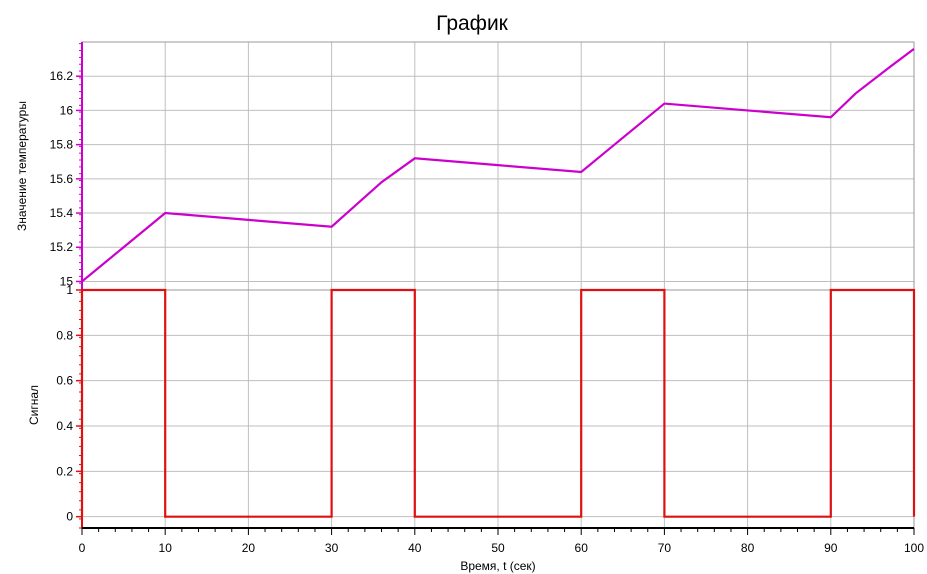  Describe the element at coordinates (64, 426) in the screenshot. I see `signal-y-tick-label: 0.4` at that location.